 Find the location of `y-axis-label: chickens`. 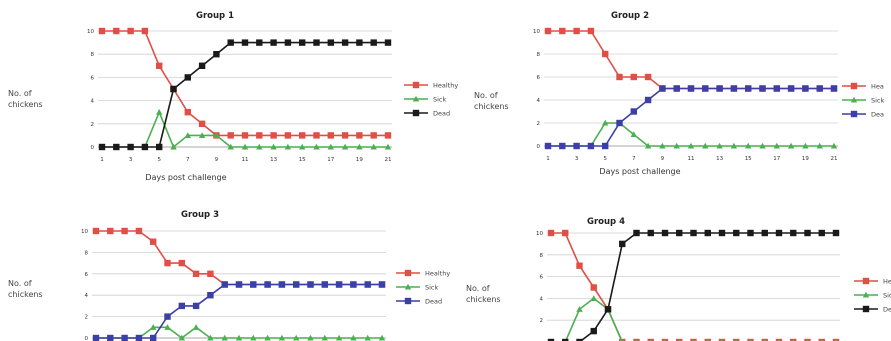

y-axis-label: chickens is located at coordinates (483, 299).